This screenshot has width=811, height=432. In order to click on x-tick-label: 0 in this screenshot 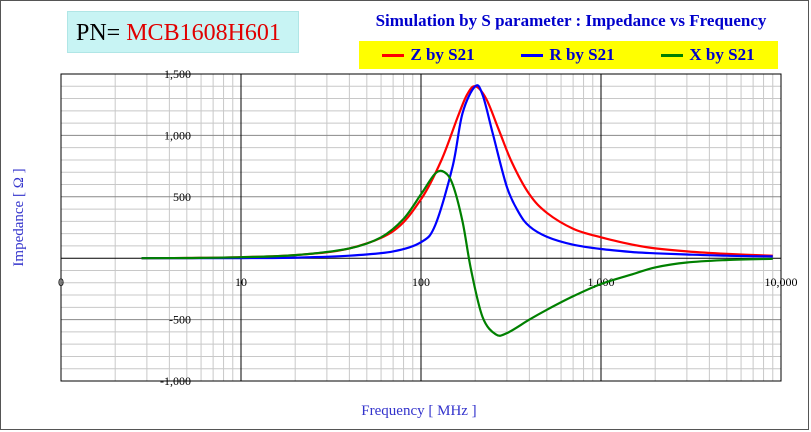, I will do `click(61, 282)`.